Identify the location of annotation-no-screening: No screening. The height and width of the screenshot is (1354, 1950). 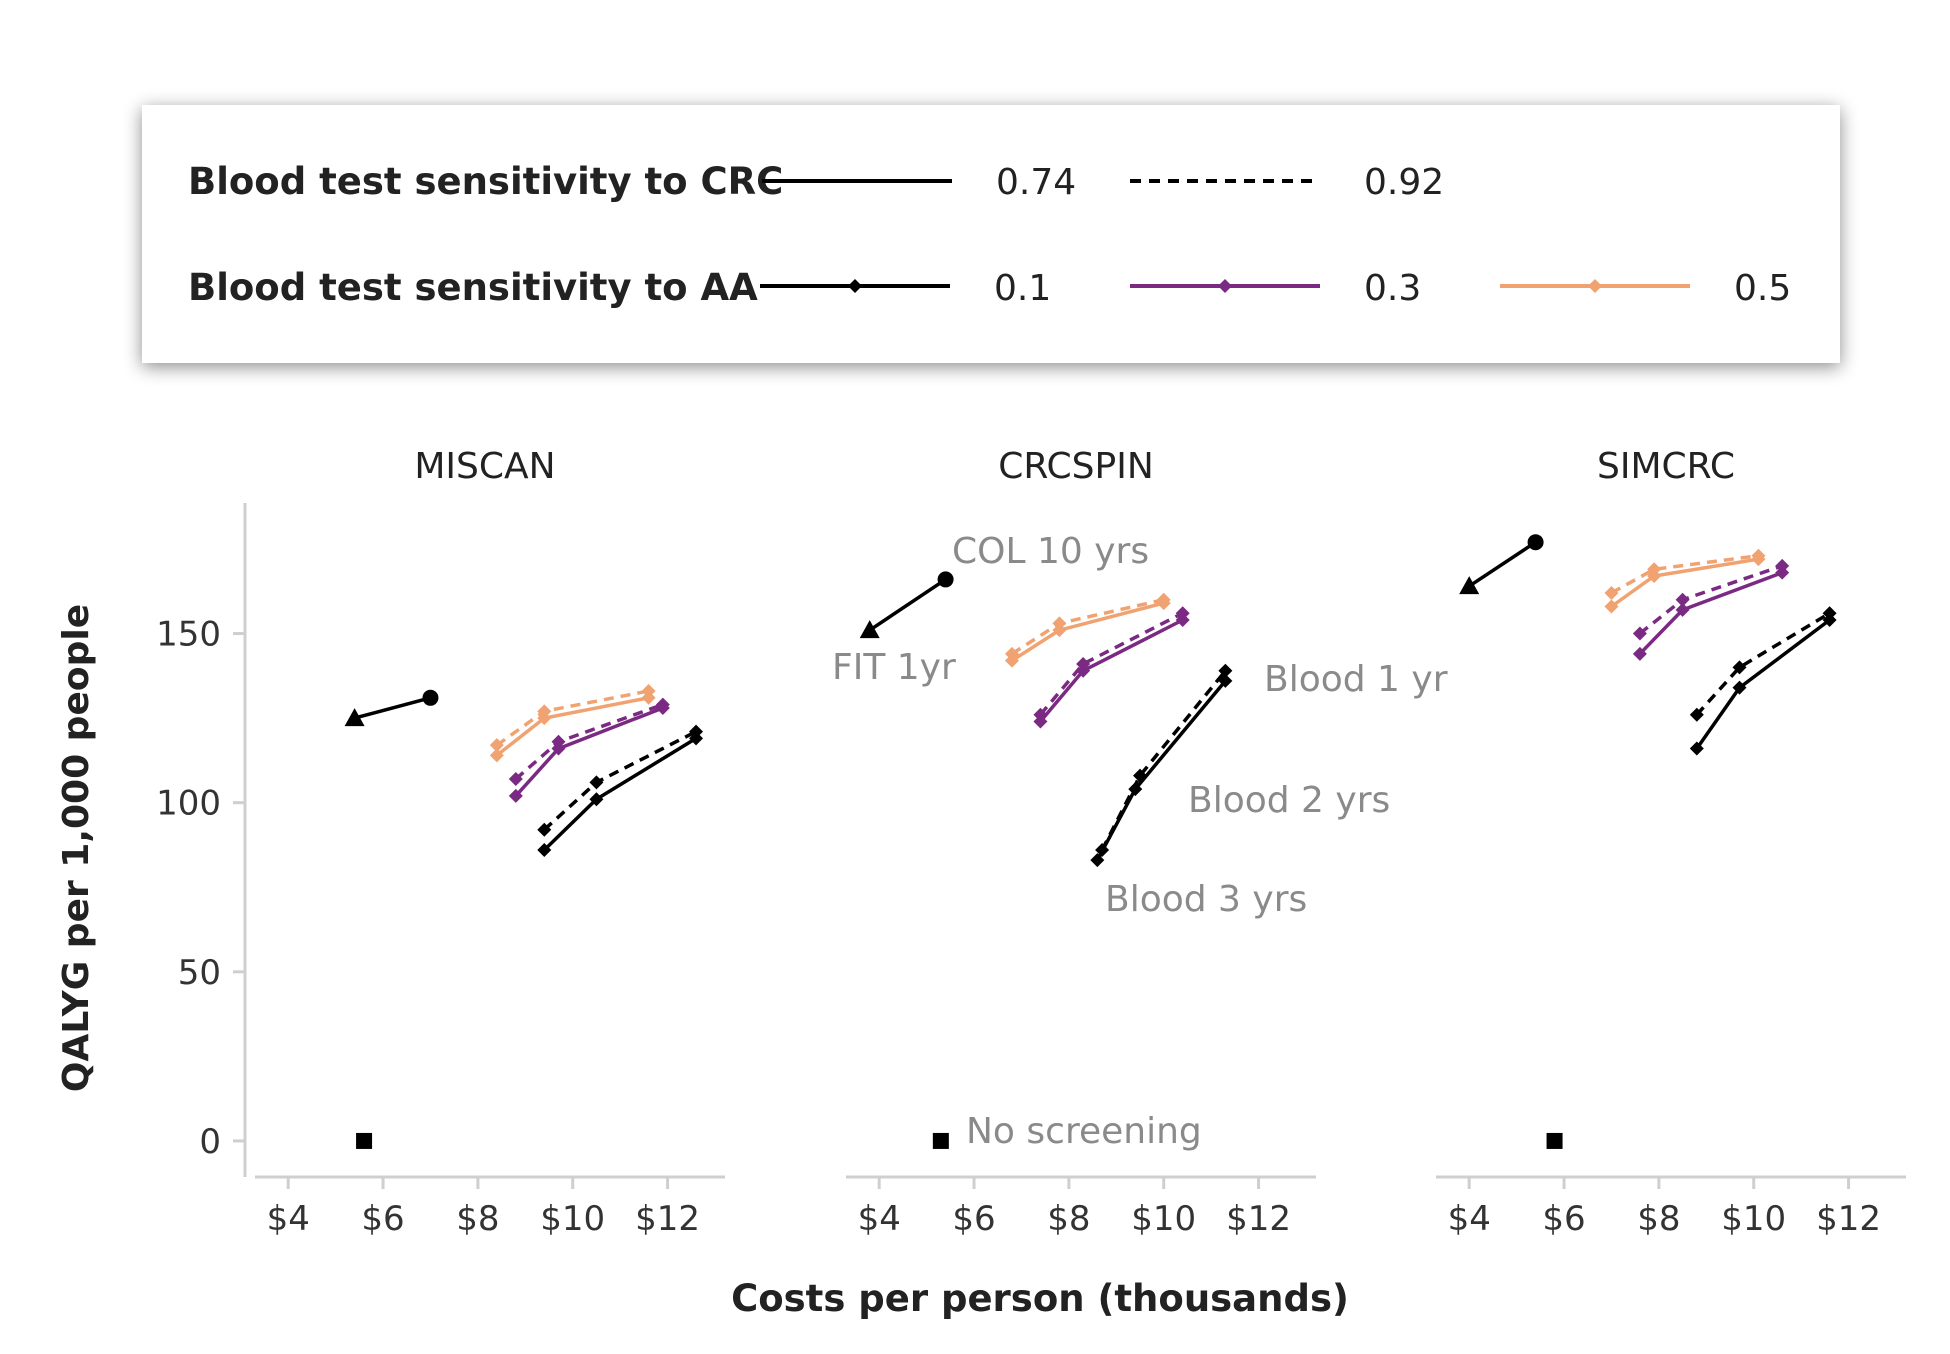
(1084, 1131).